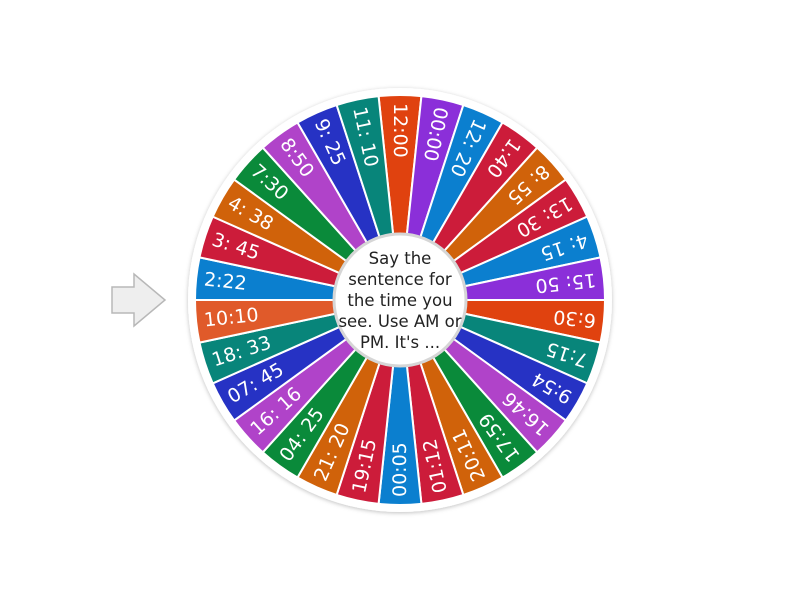  What do you see at coordinates (225, 281) in the screenshot?
I see `segment-label: 2:22` at bounding box center [225, 281].